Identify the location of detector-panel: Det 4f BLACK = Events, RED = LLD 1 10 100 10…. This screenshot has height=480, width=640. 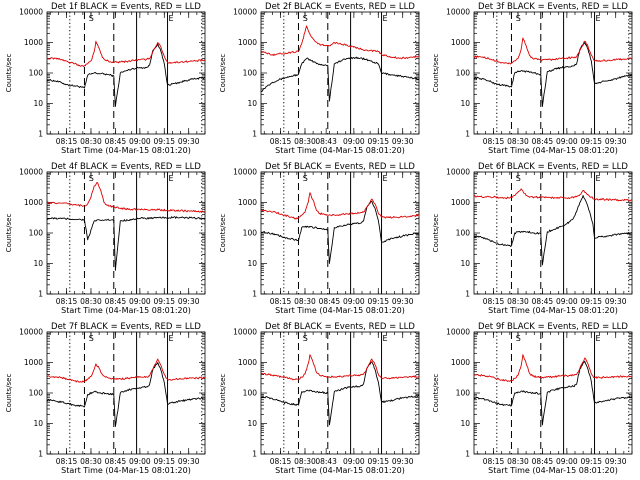
(105, 238).